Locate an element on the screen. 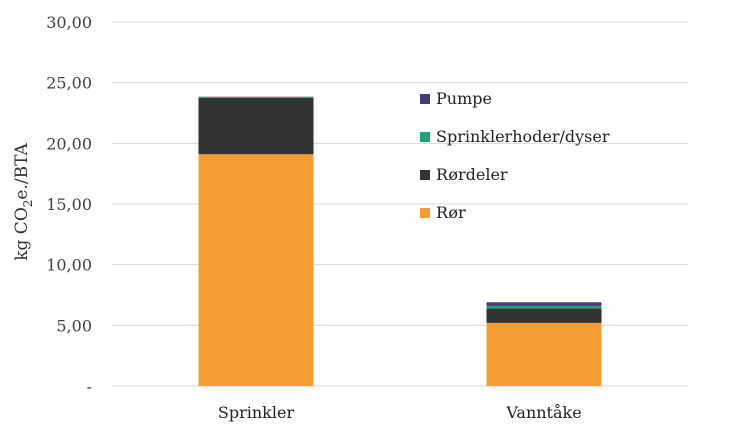 This screenshot has height=434, width=746. x-axis-categories: Sprinkler Vanntåke is located at coordinates (400, 412).